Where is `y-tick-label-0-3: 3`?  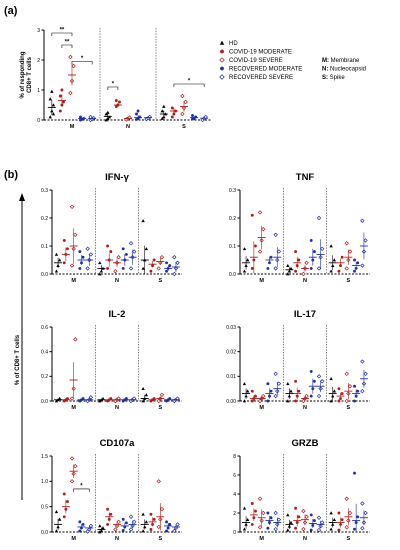 y-tick-label-0-3: 3 is located at coordinates (38, 31).